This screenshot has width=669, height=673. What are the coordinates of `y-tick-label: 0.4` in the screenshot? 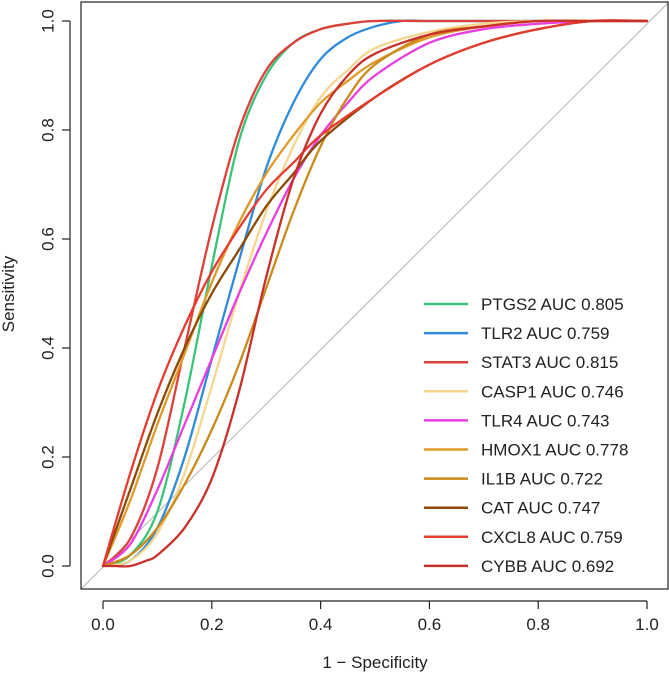 It's located at (47, 348).